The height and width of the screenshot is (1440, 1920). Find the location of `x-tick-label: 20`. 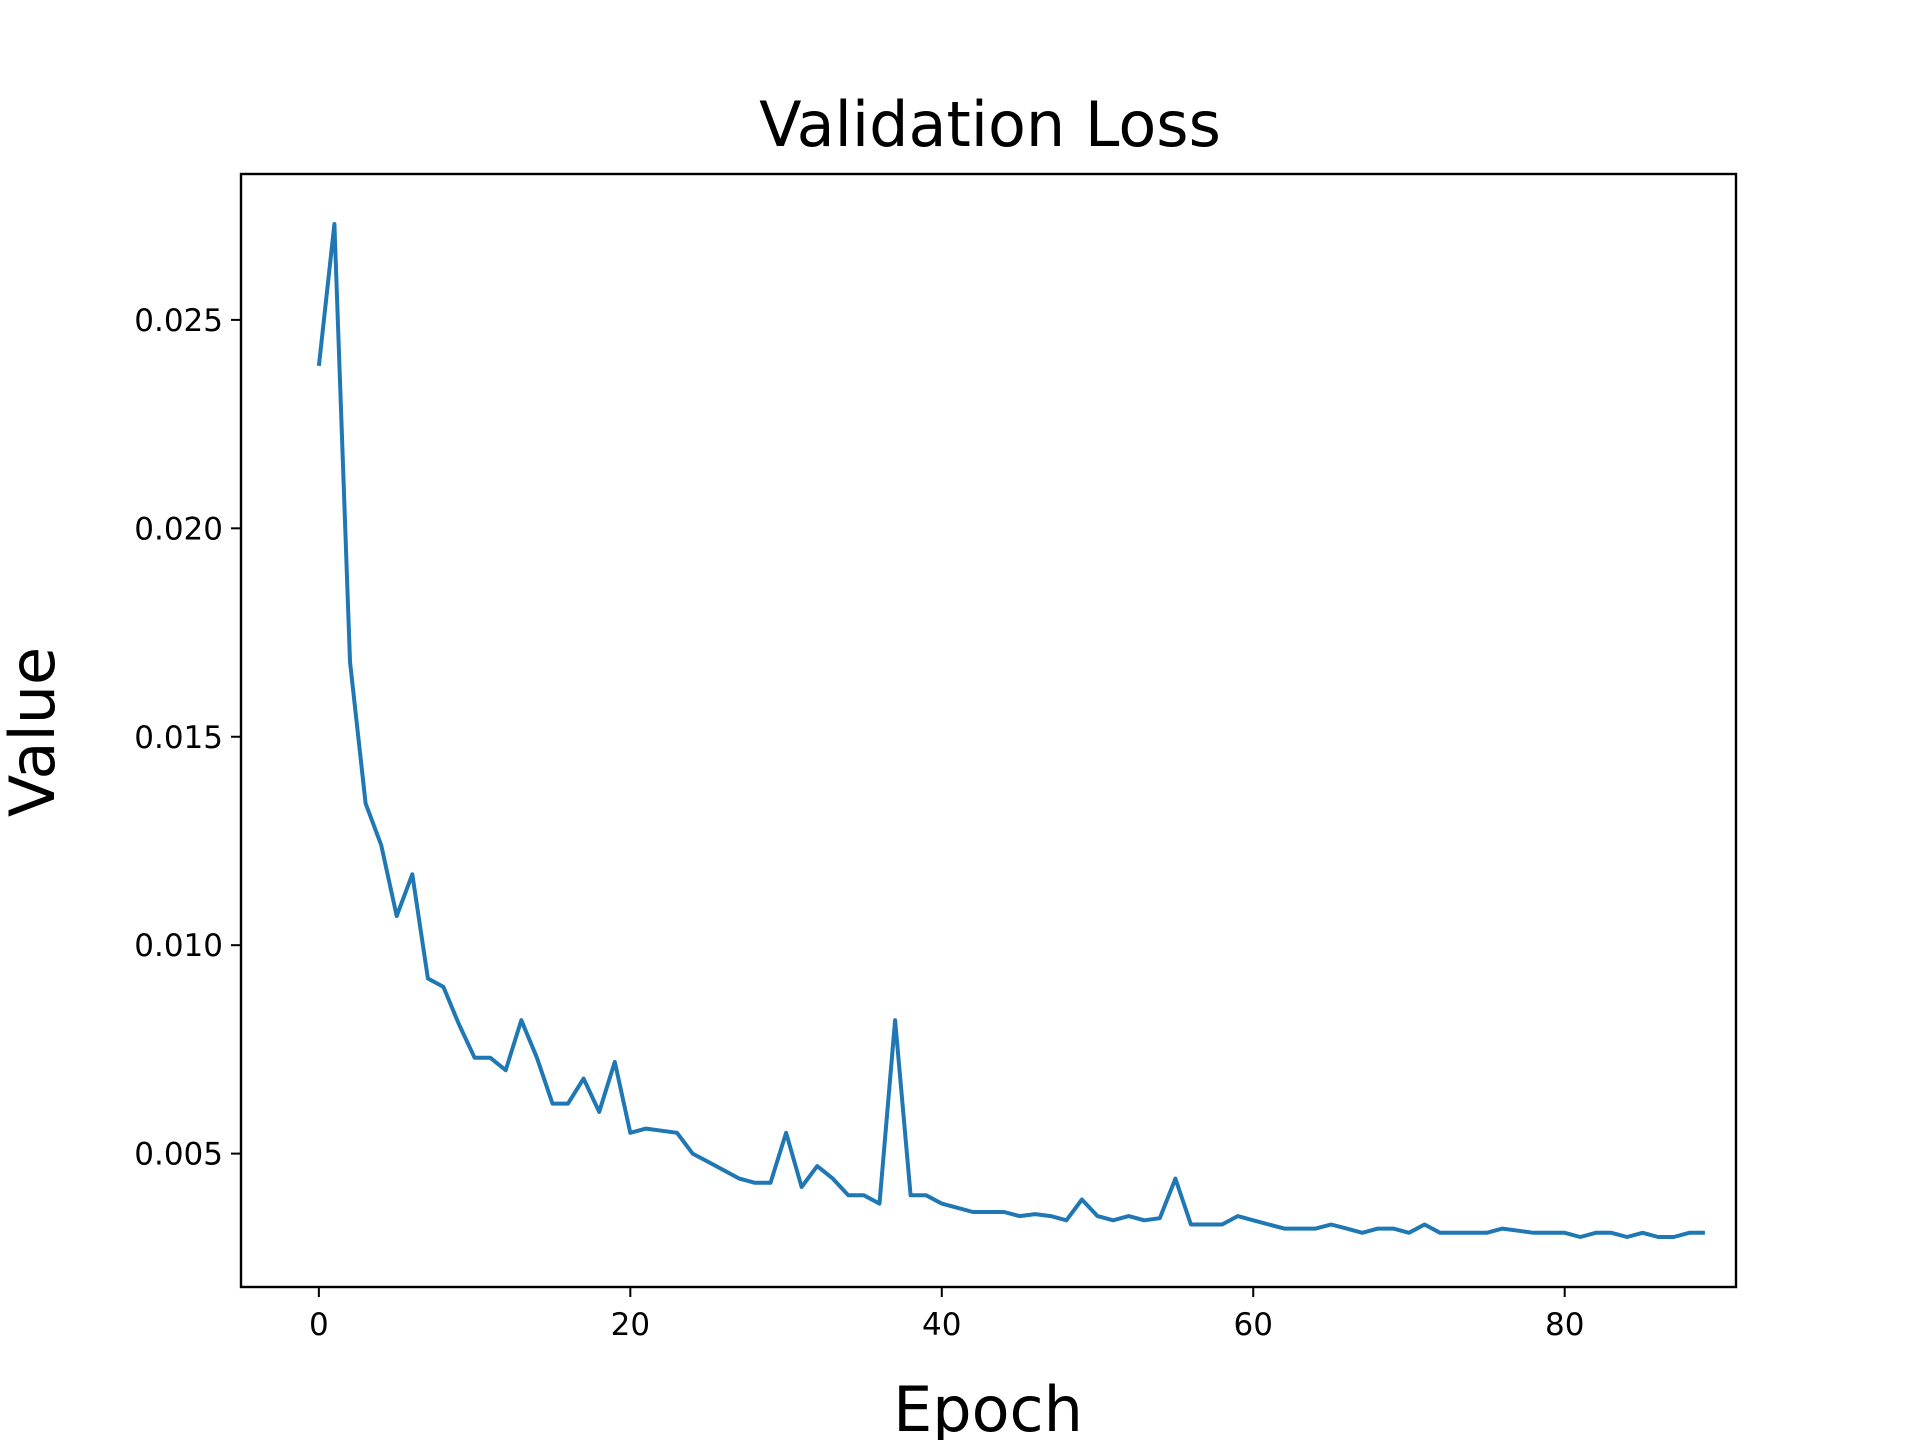

x-tick-label: 20 is located at coordinates (630, 1325).